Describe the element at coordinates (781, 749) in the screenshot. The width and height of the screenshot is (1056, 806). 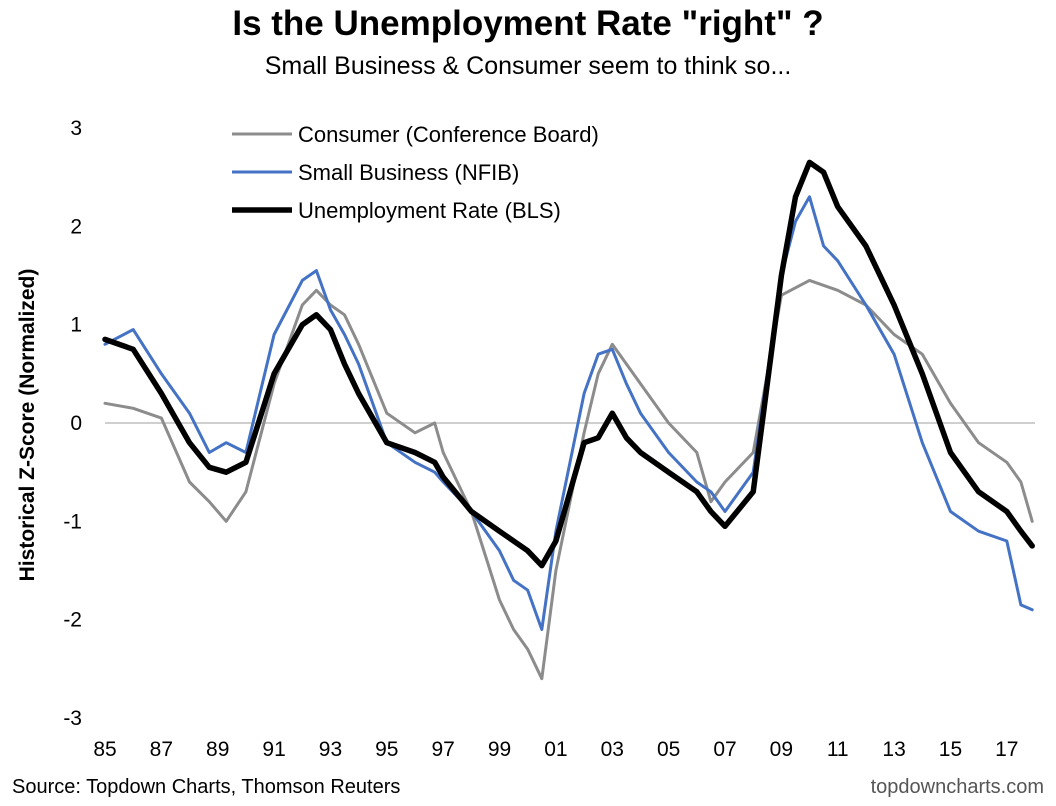
I see `x-tick-label: 09` at that location.